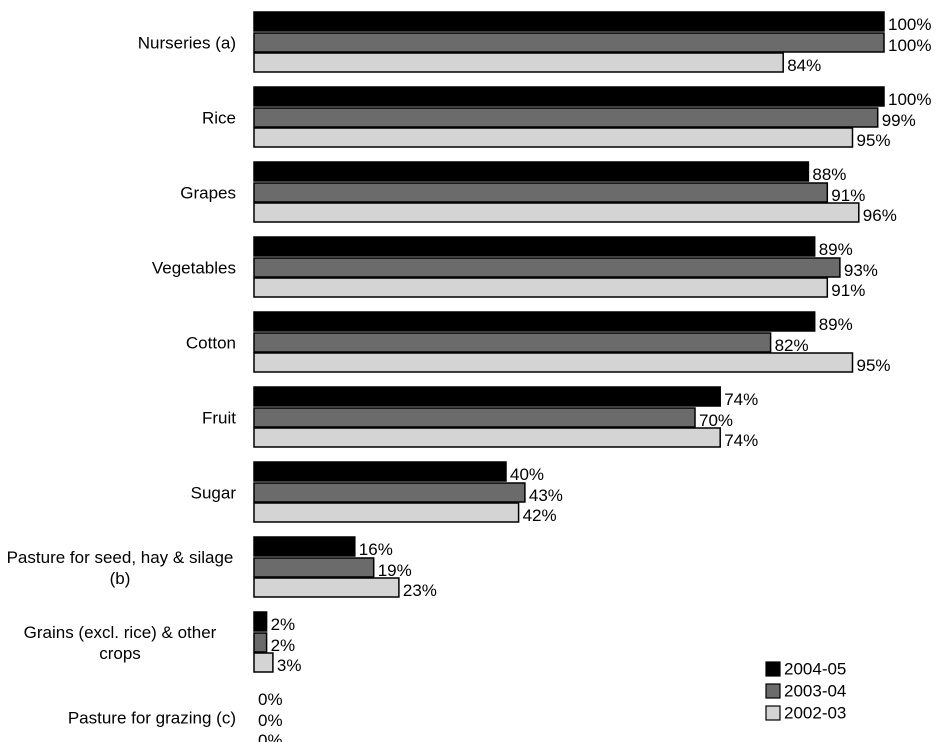 The width and height of the screenshot is (948, 742). Describe the element at coordinates (804, 65) in the screenshot. I see `value-label: 84%` at that location.